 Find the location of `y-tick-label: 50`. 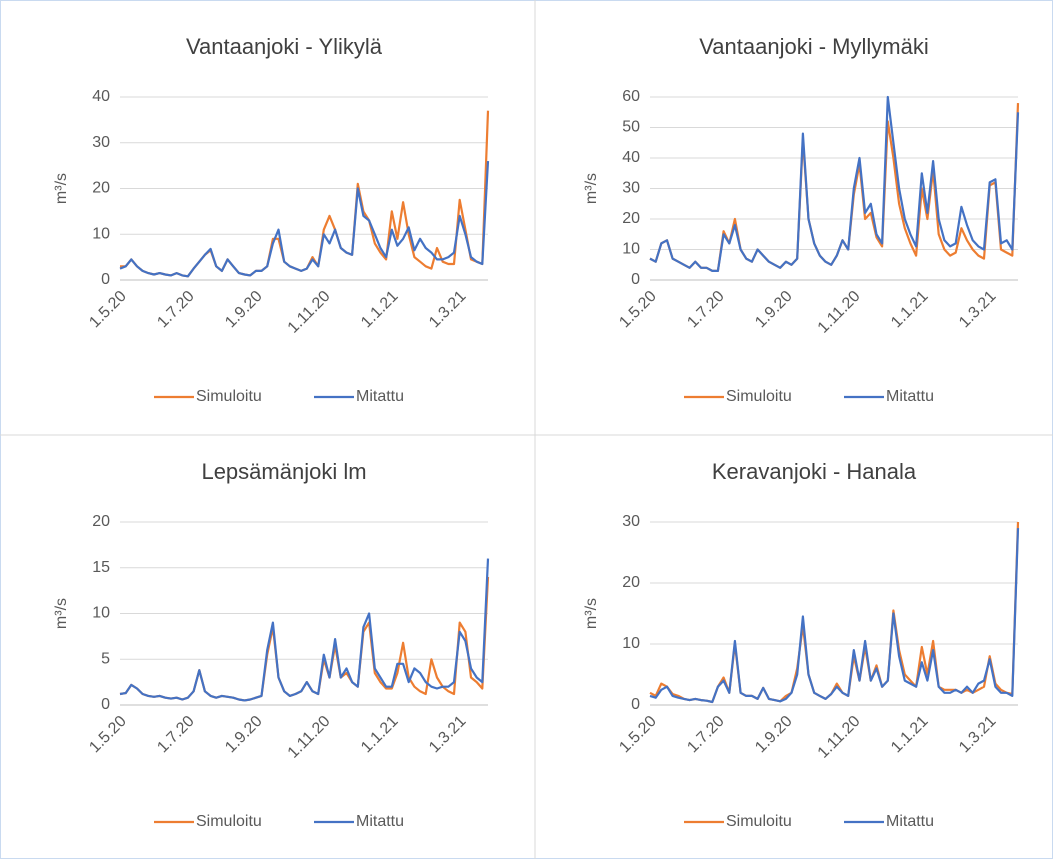

y-tick-label: 50 is located at coordinates (631, 127).